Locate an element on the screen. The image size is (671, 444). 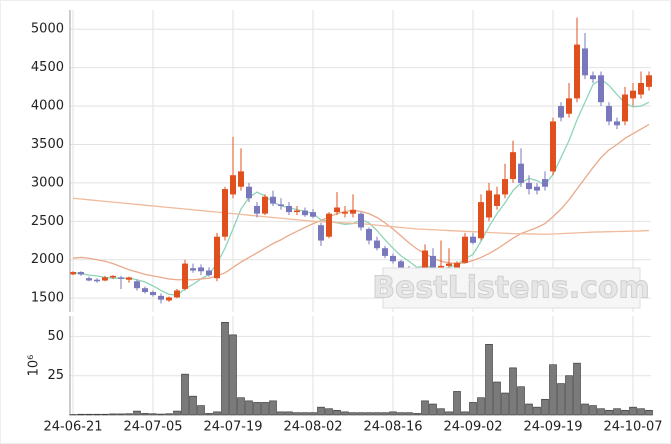
watermark: BestListens.com is located at coordinates (511, 288).